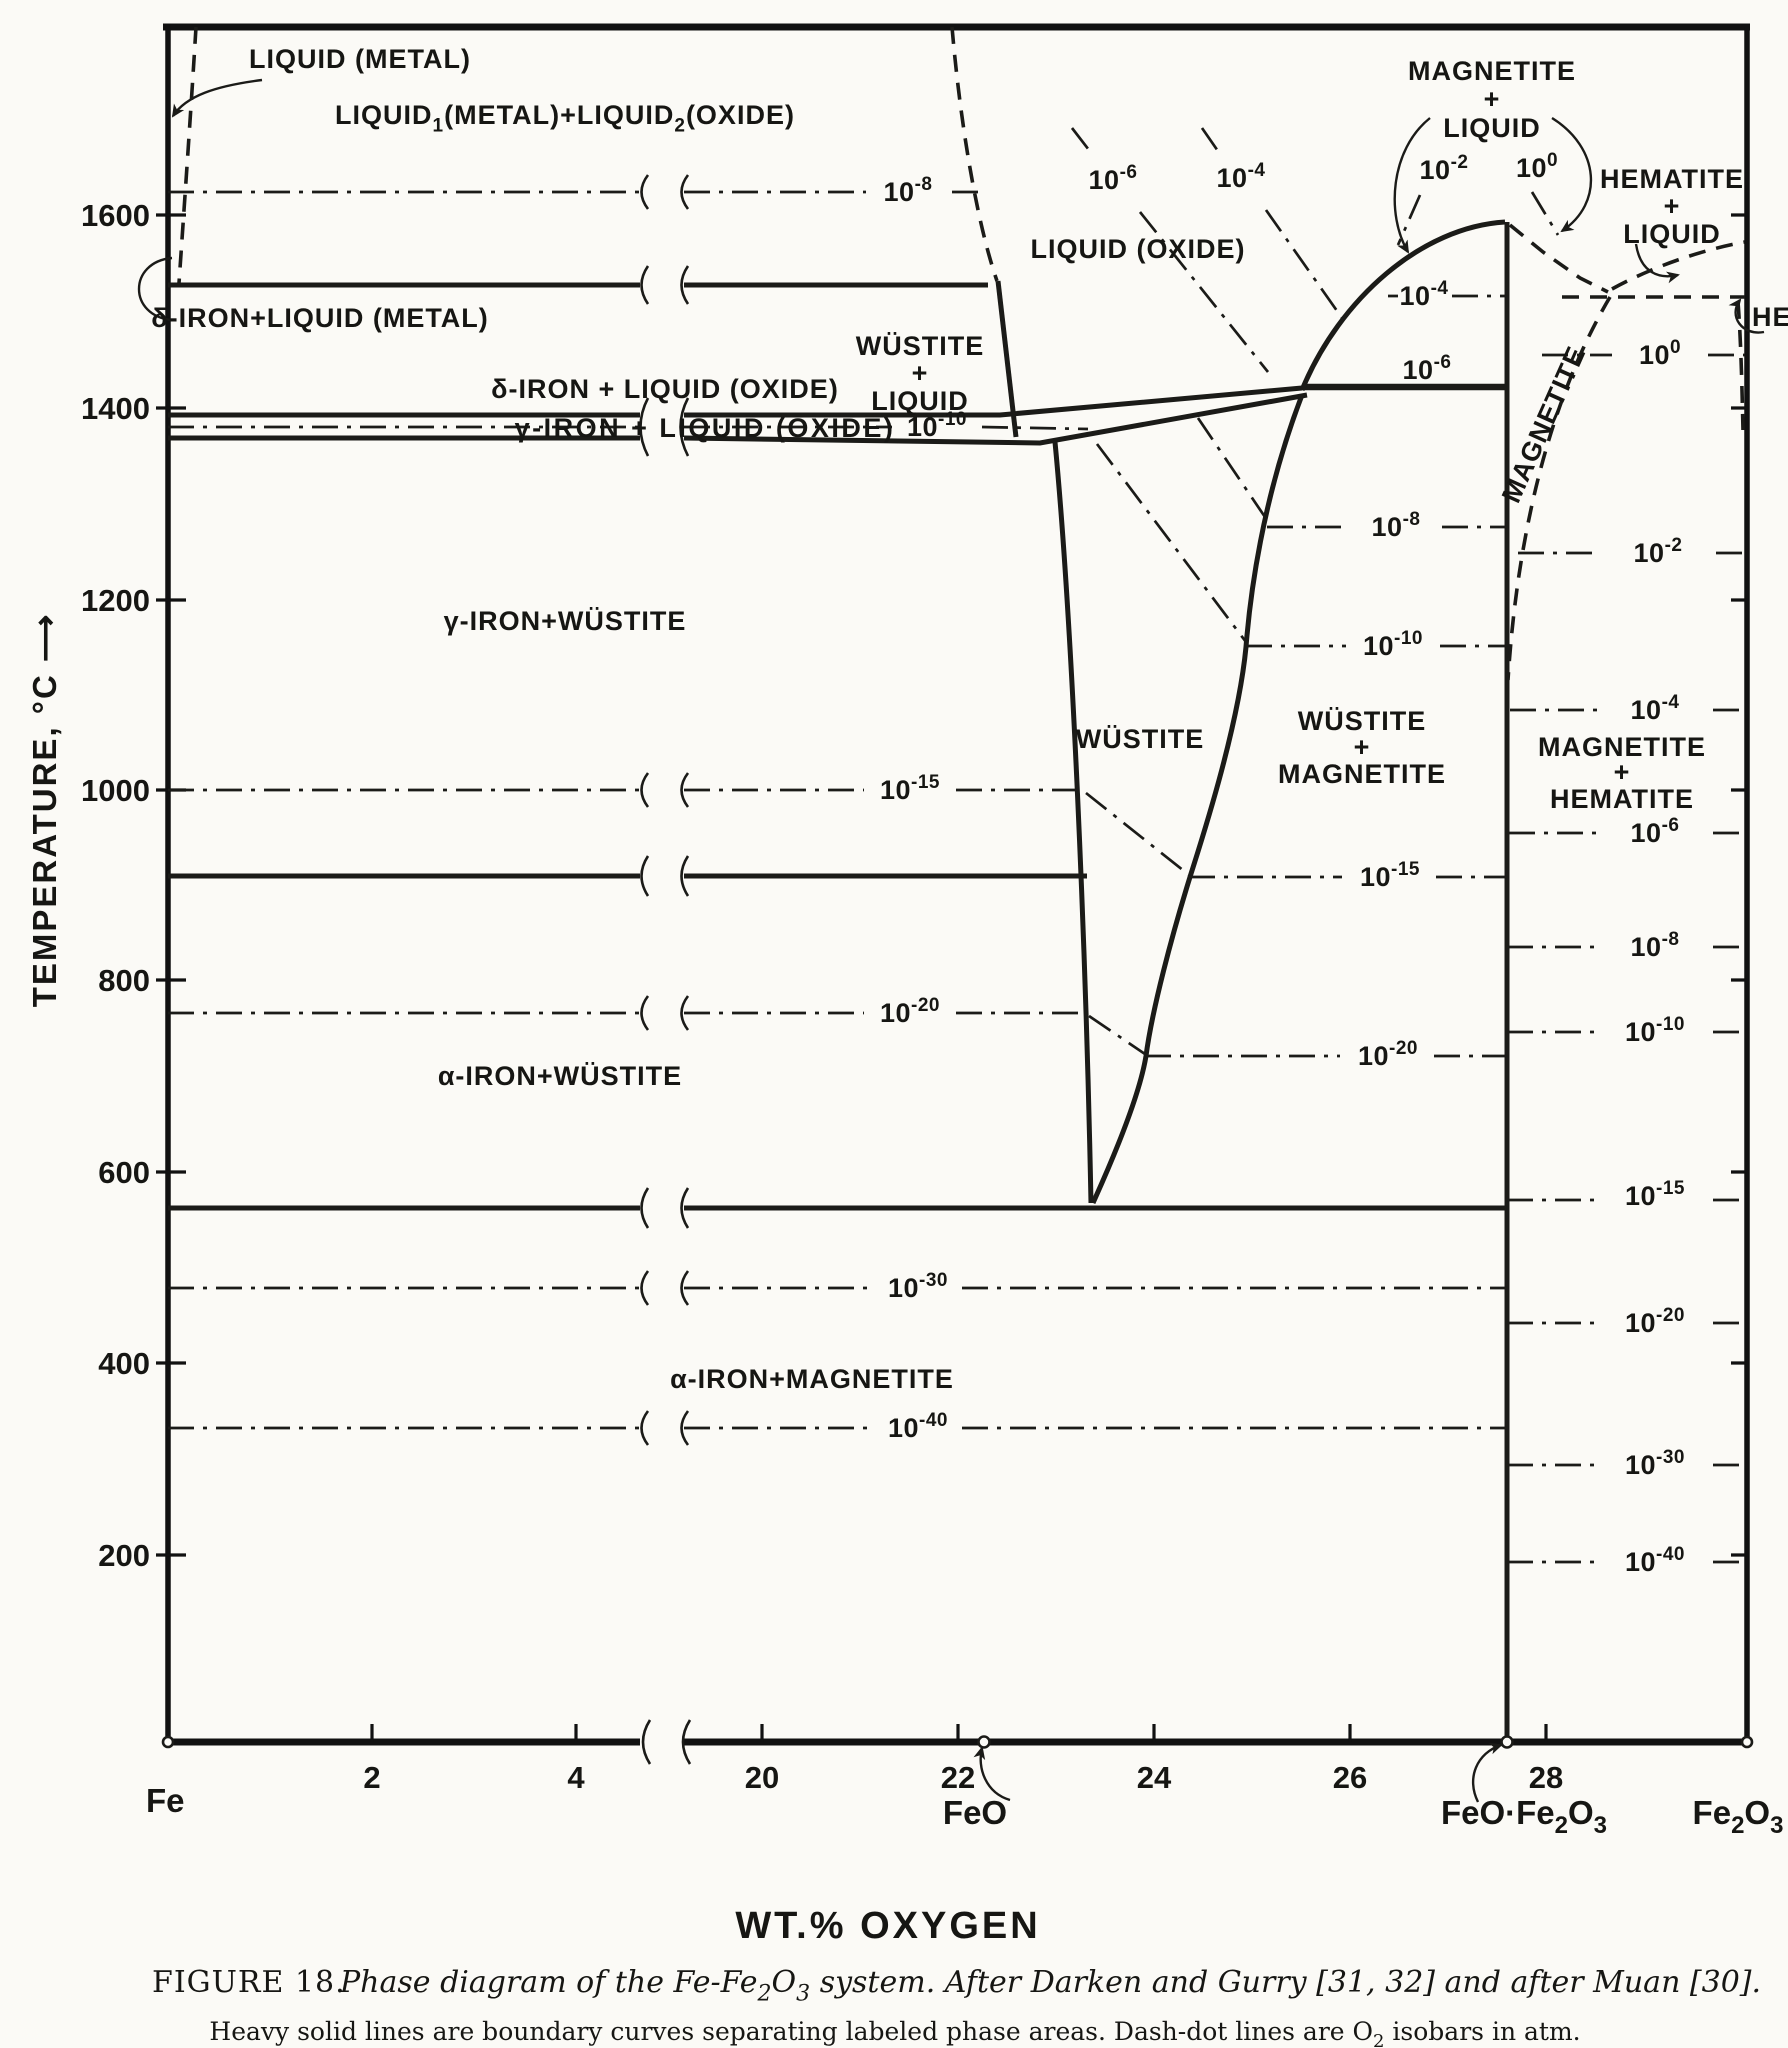 This screenshot has height=2048, width=1788. Describe the element at coordinates (1672, 179) in the screenshot. I see `label-hematite-liquid-1: HEMATITE` at that location.